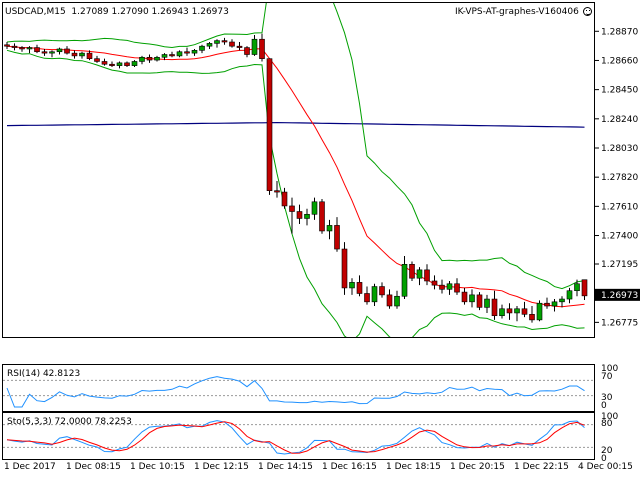 This screenshot has width=640, height=480. I want to click on price-tick-label: 1.28450, so click(619, 91).